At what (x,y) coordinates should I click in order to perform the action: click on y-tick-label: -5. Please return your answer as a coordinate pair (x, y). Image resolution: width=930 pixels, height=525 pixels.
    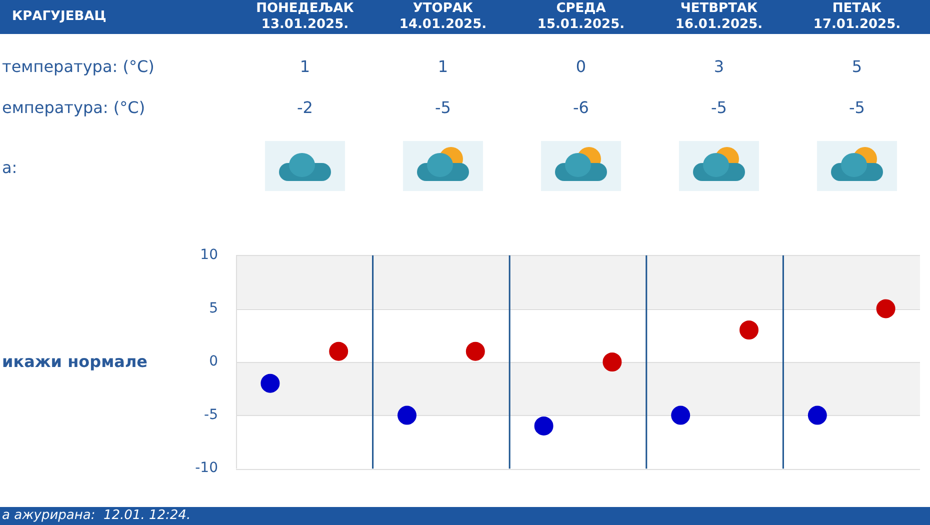
    Looking at the image, I should click on (211, 414).